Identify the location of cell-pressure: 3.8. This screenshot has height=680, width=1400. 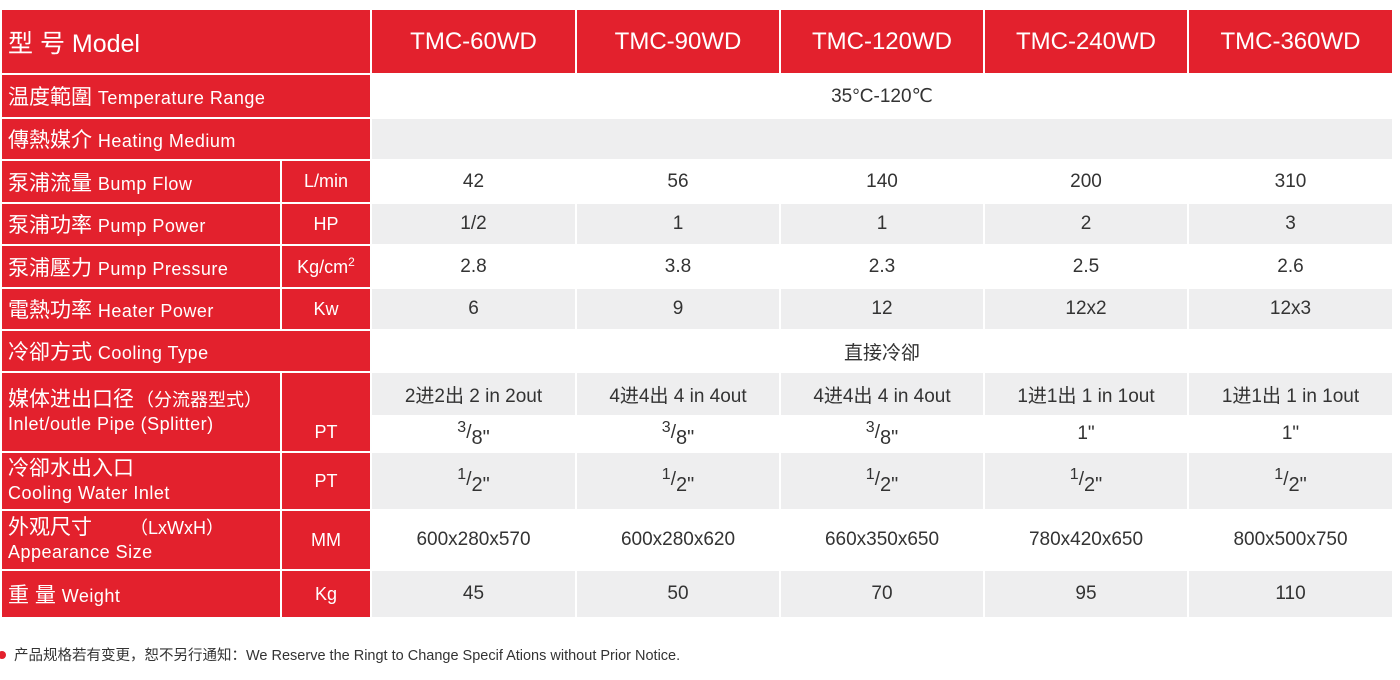
(678, 266).